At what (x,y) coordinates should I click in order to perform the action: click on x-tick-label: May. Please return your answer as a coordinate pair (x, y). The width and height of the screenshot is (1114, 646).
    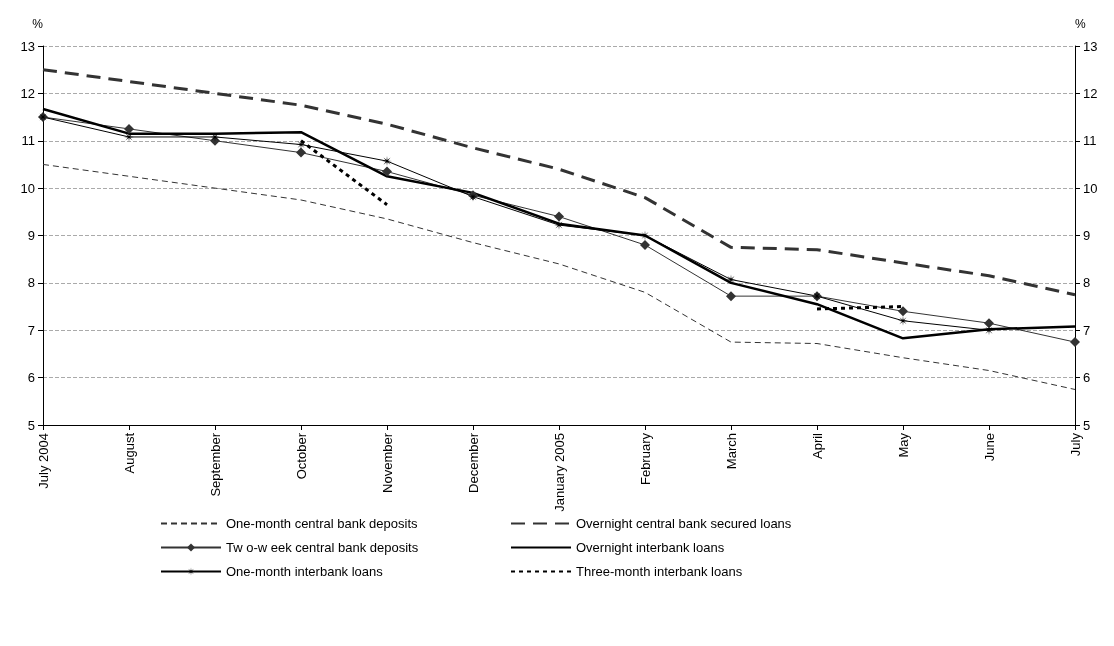
    Looking at the image, I should click on (903, 445).